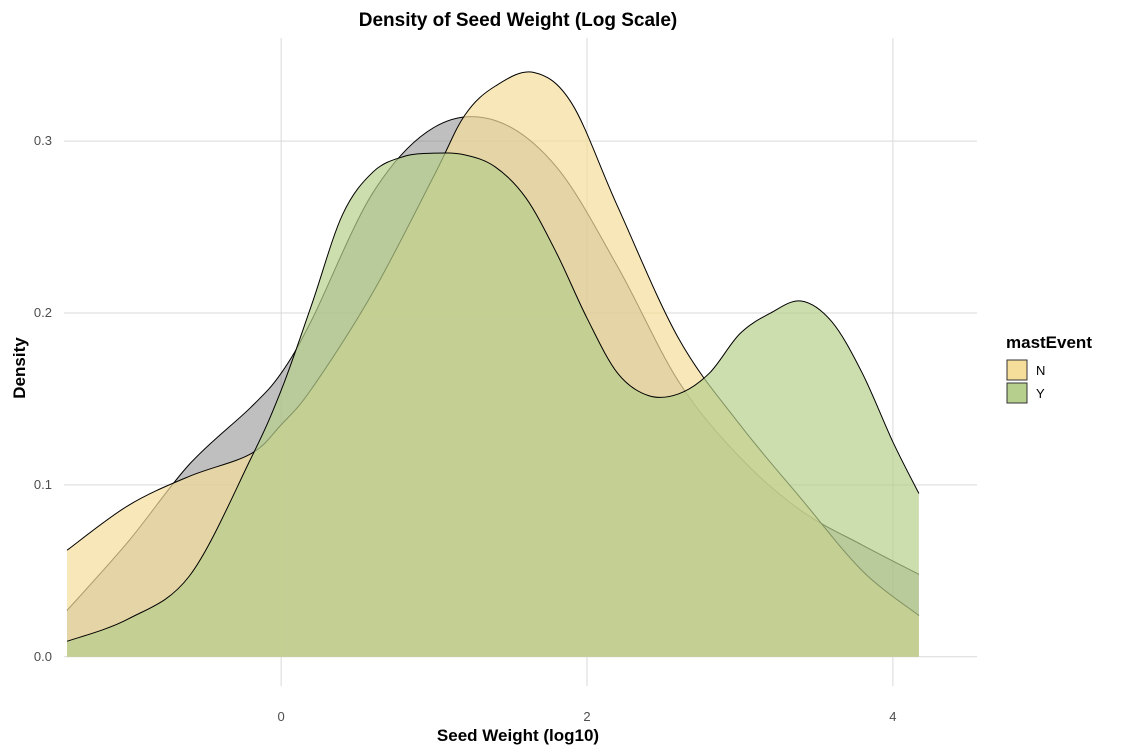 Image resolution: width=1122 pixels, height=754 pixels. Describe the element at coordinates (1049, 368) in the screenshot. I see `legend: mastEvent NY` at that location.